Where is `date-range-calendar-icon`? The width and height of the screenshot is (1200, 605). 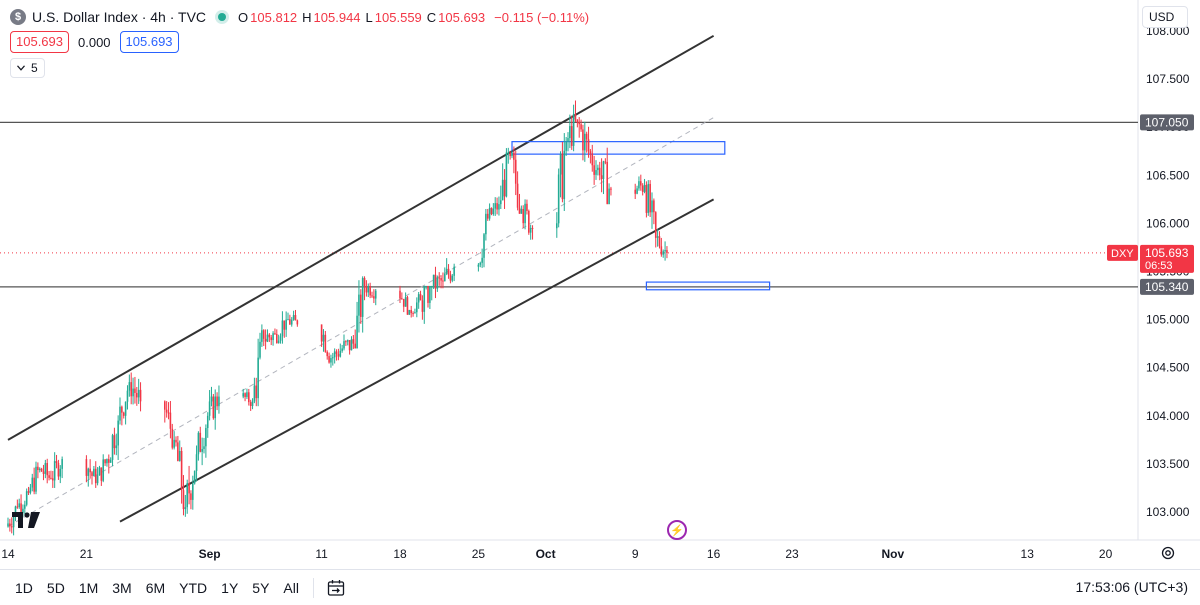 date-range-calendar-icon is located at coordinates (336, 588).